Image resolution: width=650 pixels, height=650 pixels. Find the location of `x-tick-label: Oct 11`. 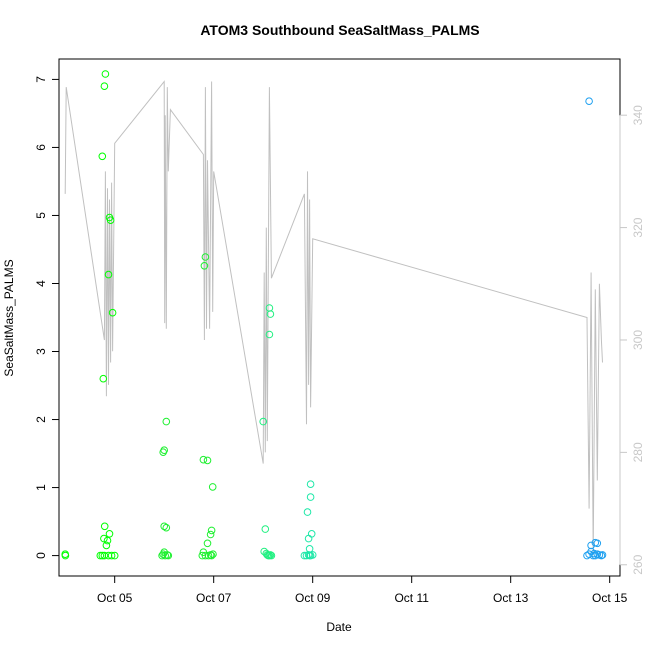

x-tick-label: Oct 11 is located at coordinates (411, 598).